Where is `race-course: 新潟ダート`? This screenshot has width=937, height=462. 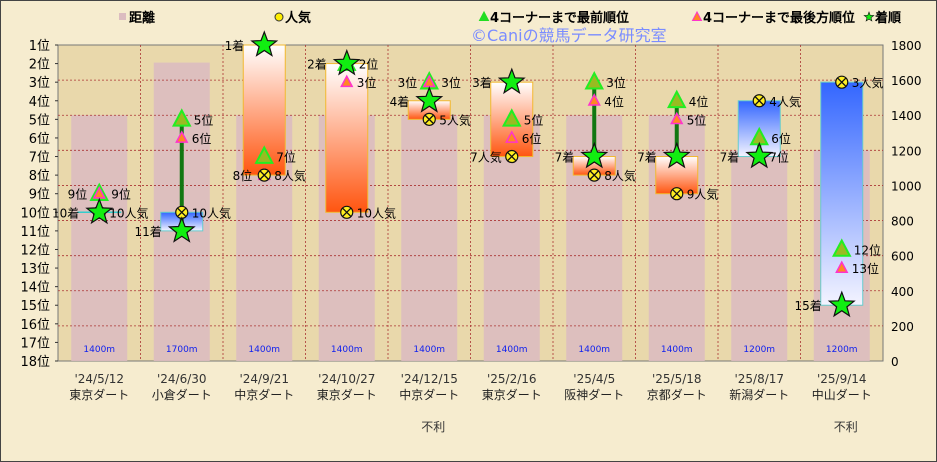
race-course: 新潟ダート is located at coordinates (759, 394).